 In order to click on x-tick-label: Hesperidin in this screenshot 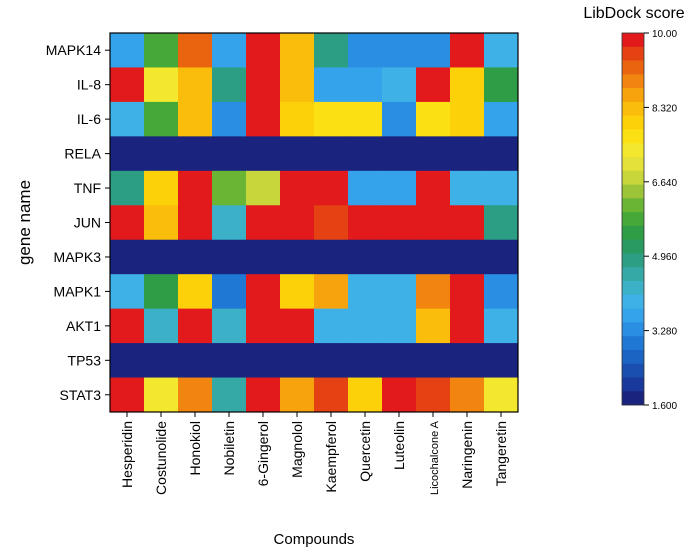, I will do `click(127, 454)`.